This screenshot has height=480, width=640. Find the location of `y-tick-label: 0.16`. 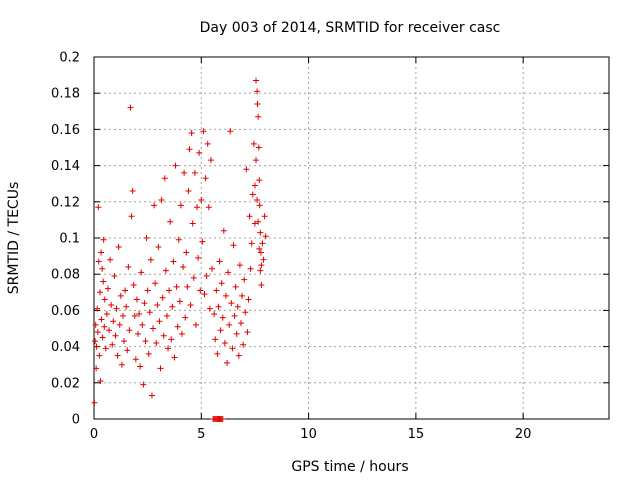

y-tick-label: 0.16 is located at coordinates (65, 130).